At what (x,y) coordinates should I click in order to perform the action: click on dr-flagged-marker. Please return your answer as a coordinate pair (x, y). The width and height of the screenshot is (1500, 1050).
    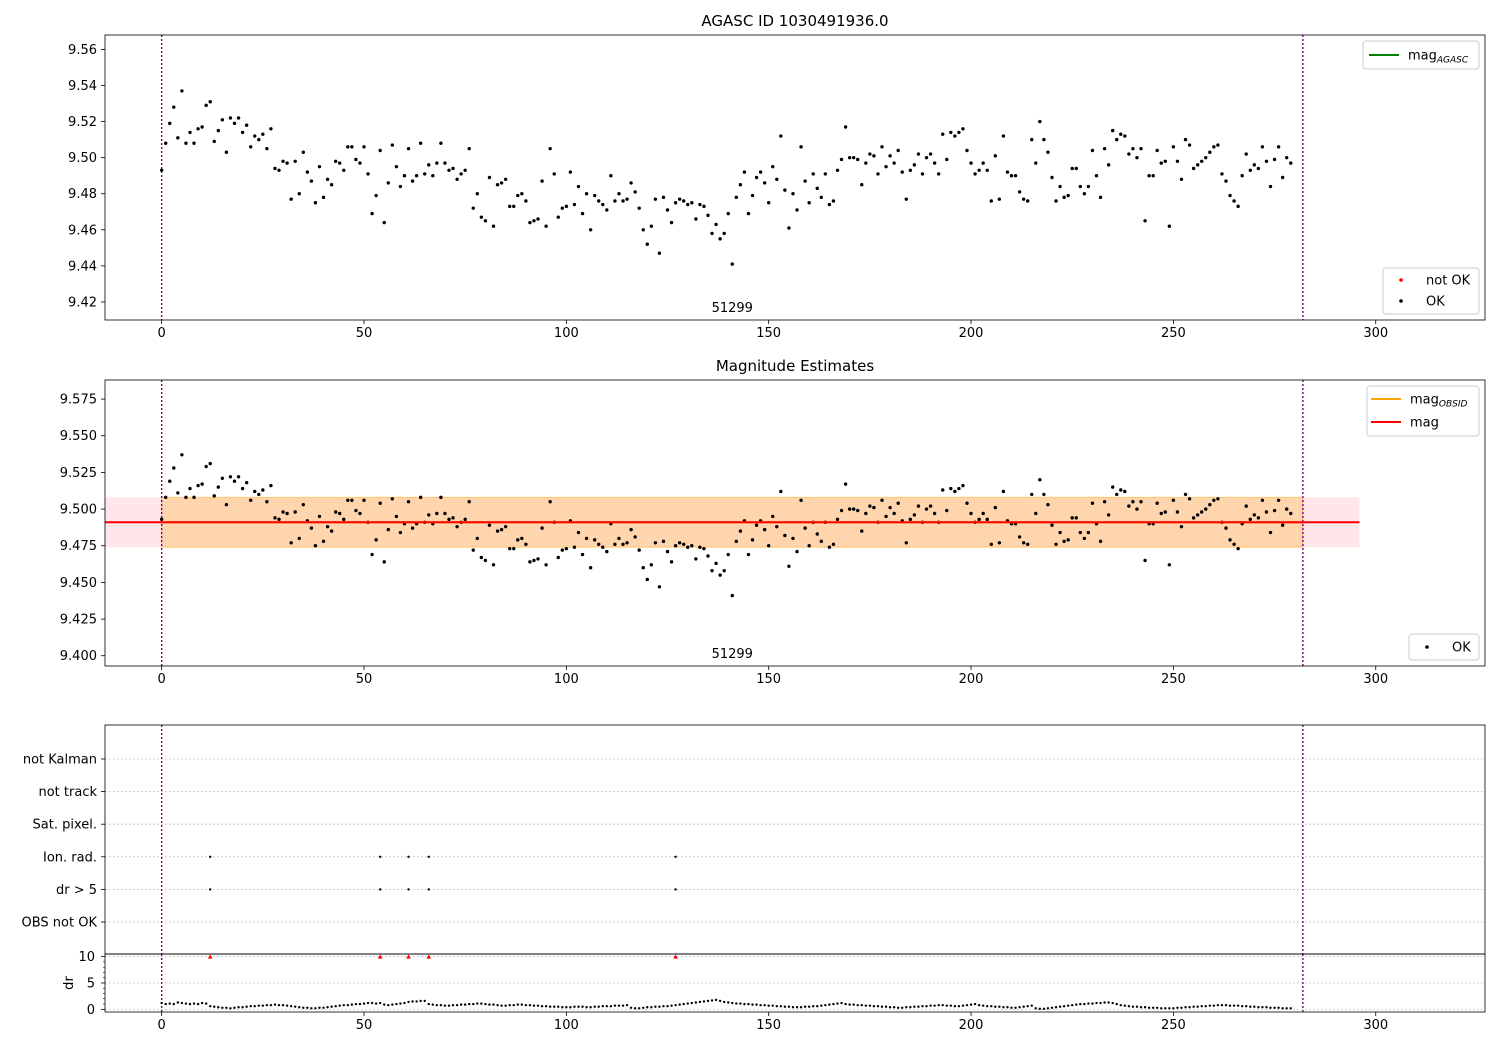
    Looking at the image, I should click on (380, 956).